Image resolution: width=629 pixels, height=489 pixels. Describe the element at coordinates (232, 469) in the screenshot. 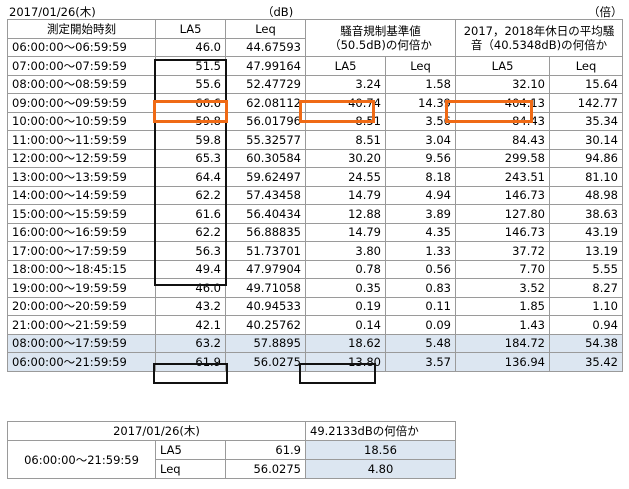

I see `sub-row-leq: Leq 56.0275 4.80` at that location.